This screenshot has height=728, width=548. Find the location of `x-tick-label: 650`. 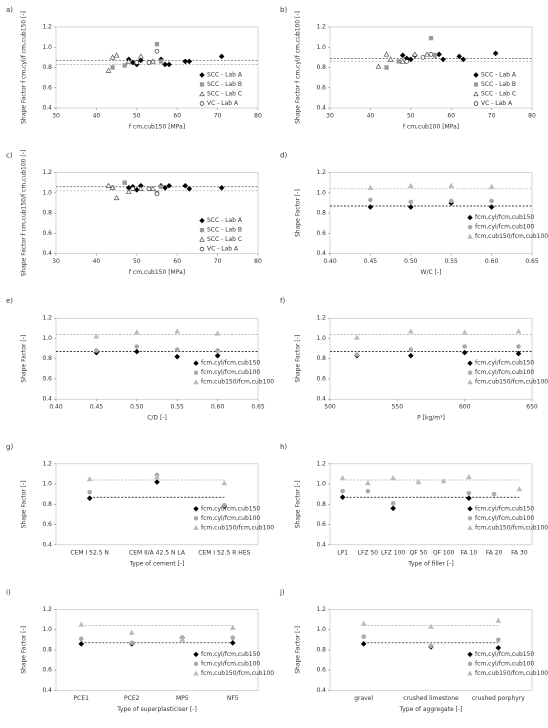

x-tick-label: 650 is located at coordinates (532, 407).